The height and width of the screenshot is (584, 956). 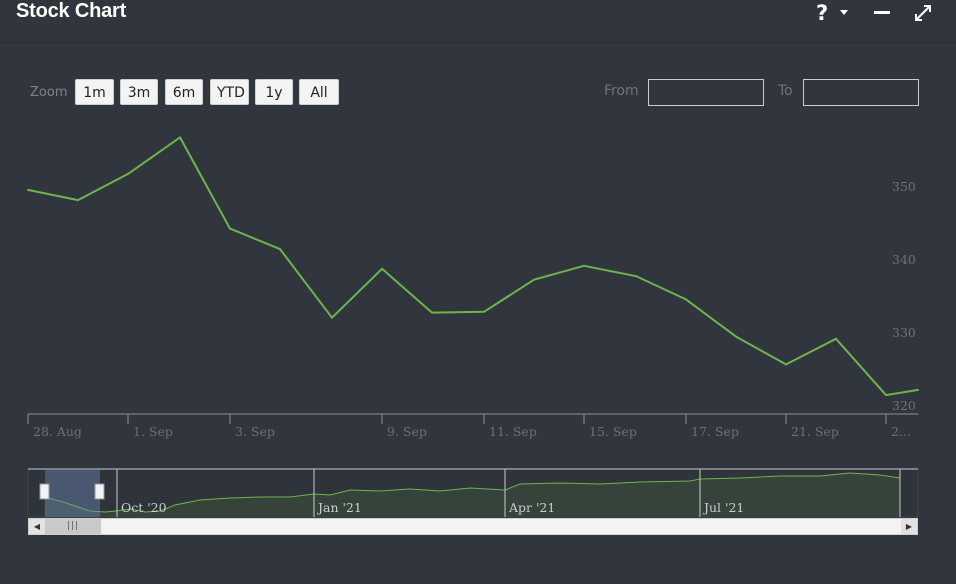 I want to click on from-date-input, so click(x=706, y=92).